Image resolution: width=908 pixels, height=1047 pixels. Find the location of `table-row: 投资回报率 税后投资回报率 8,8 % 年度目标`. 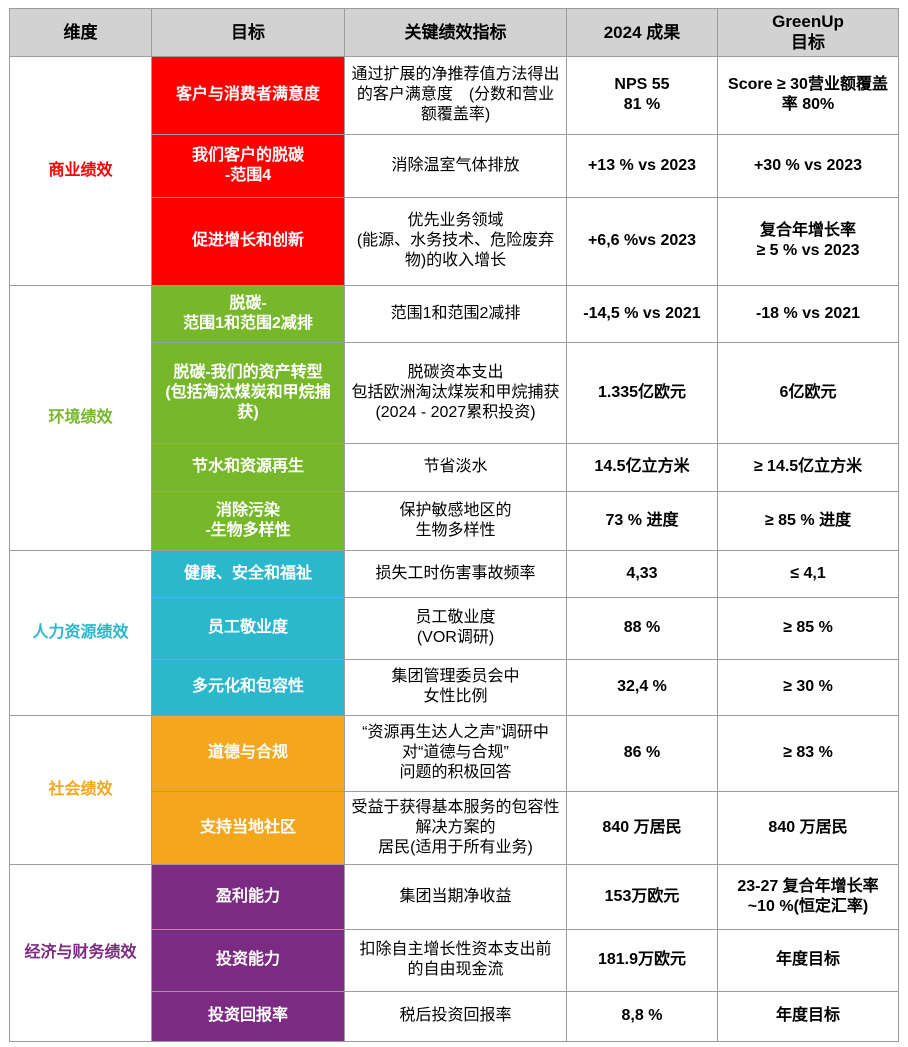

table-row: 投资回报率 税后投资回报率 8,8 % 年度目标 is located at coordinates (454, 1016).